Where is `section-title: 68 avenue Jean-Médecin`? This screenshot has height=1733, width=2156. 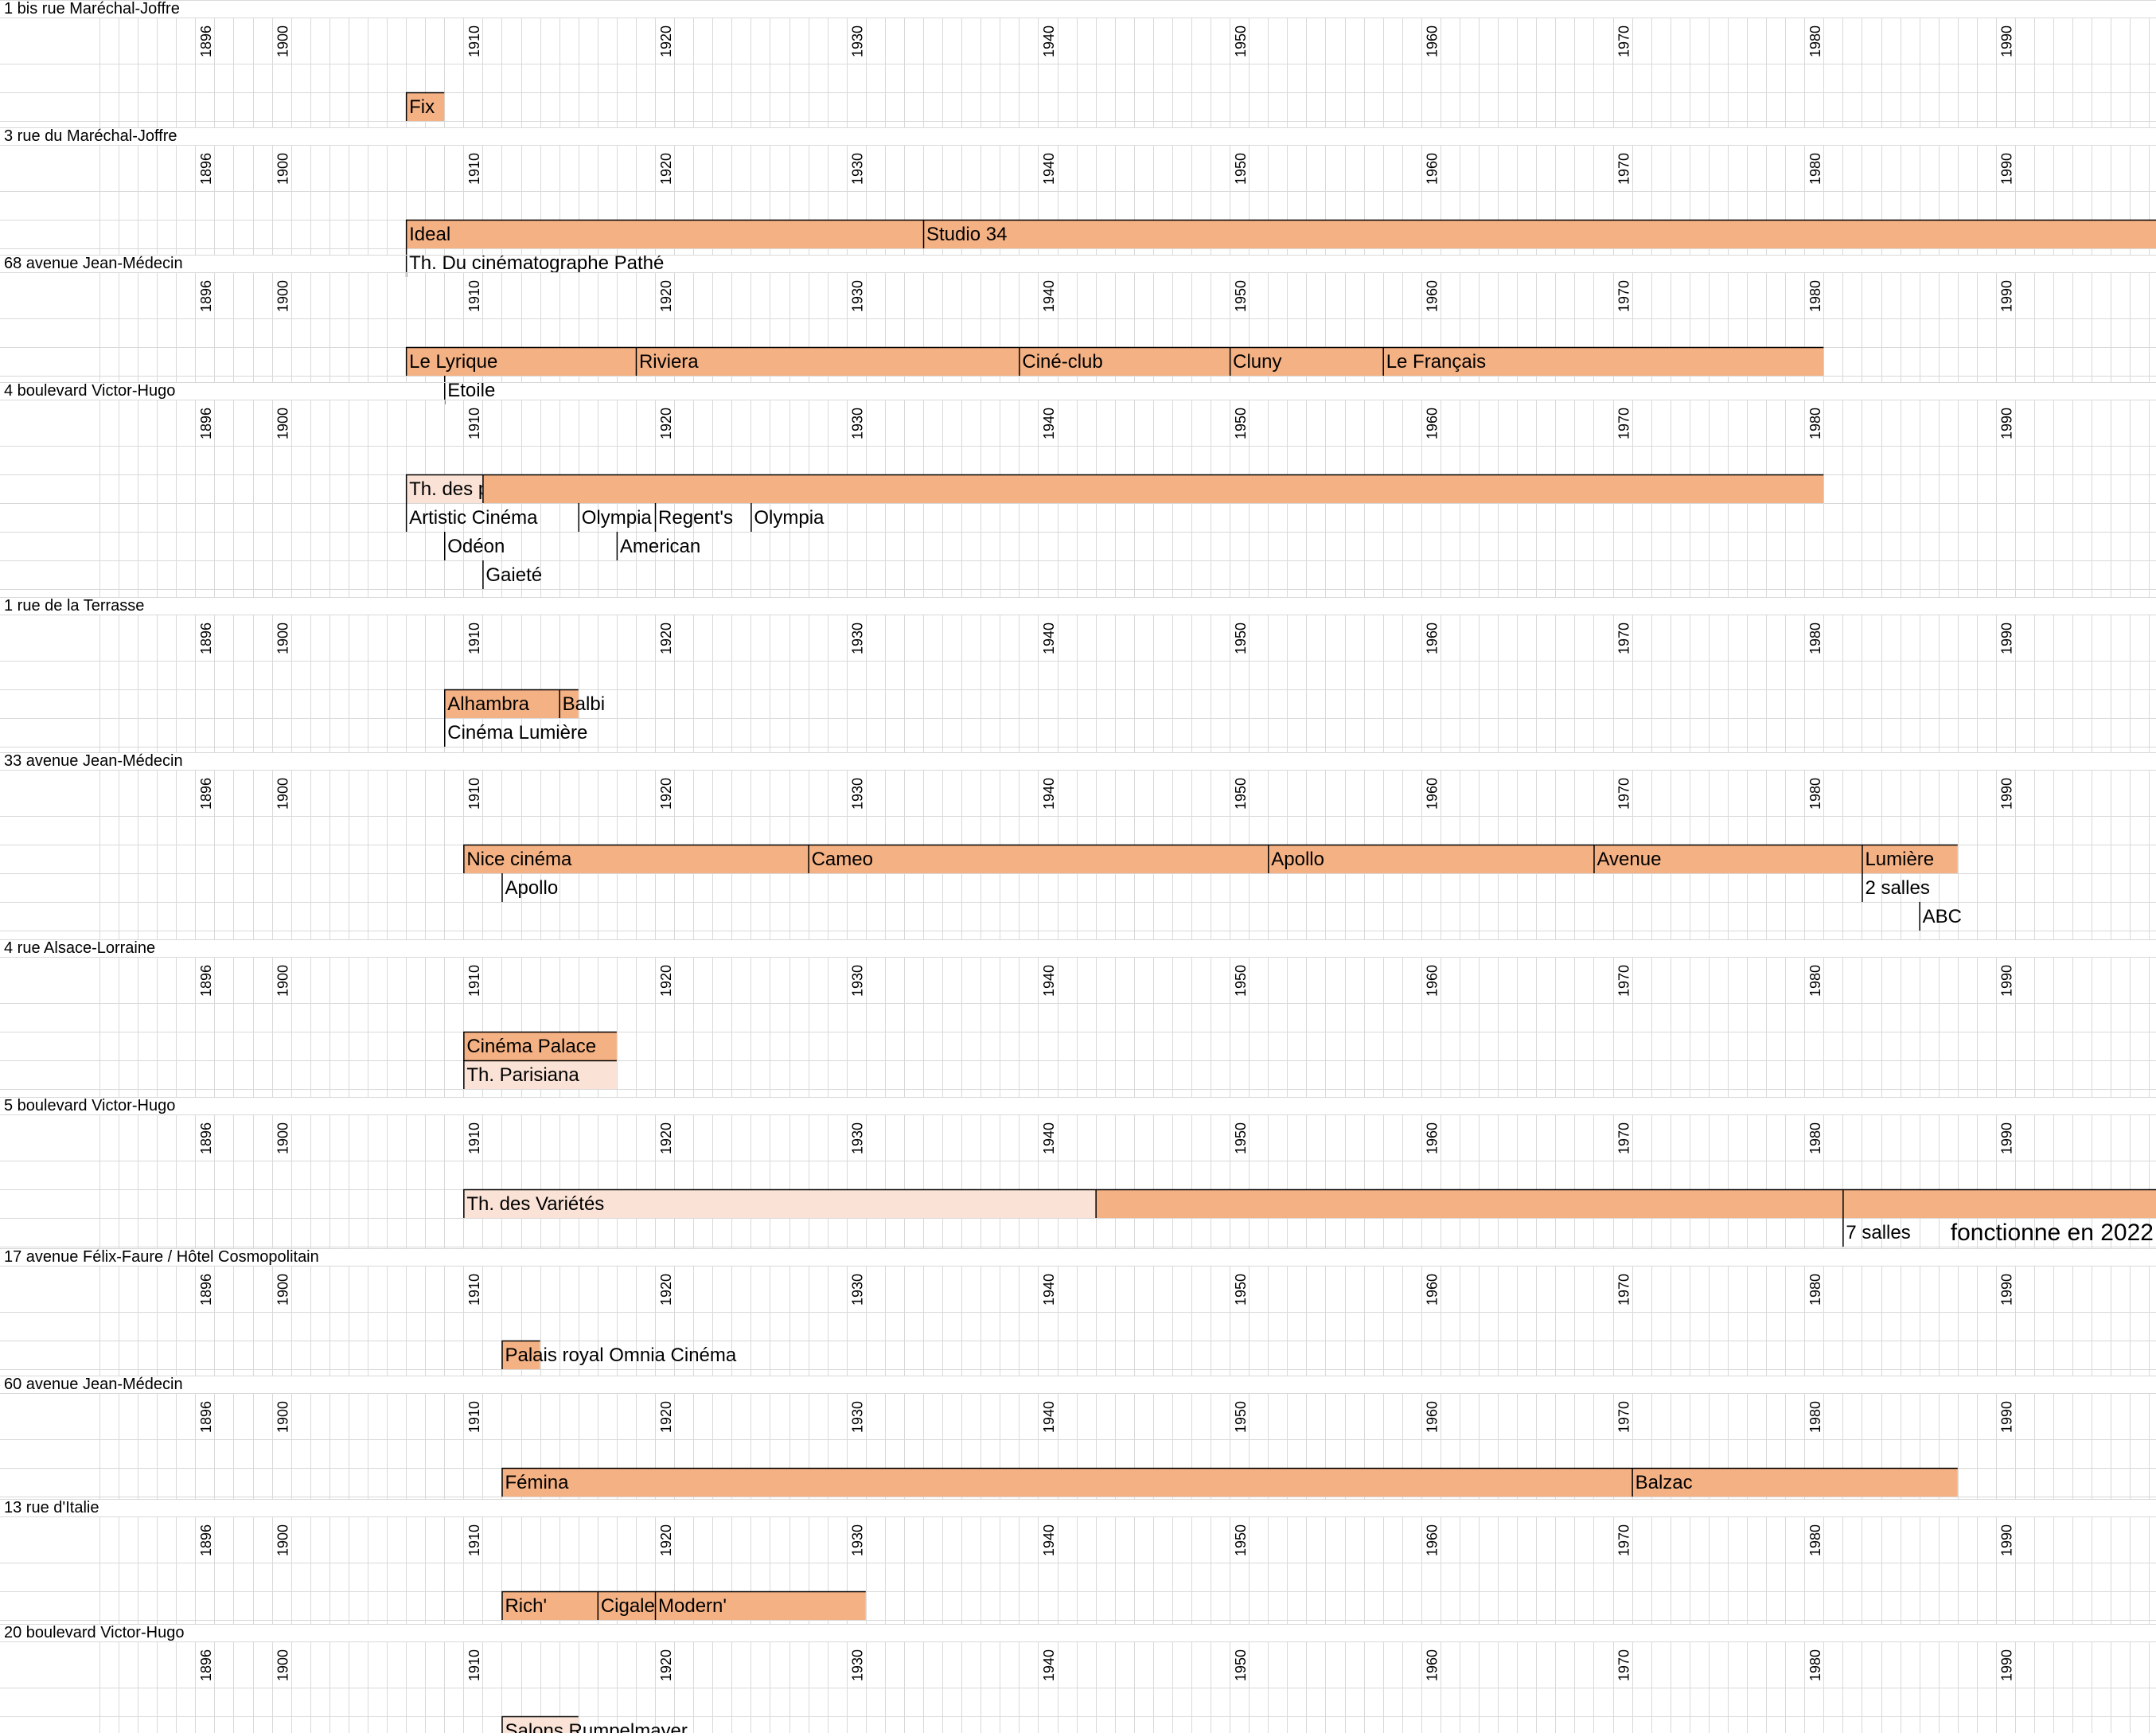
section-title: 68 avenue Jean-Médecin is located at coordinates (93, 263).